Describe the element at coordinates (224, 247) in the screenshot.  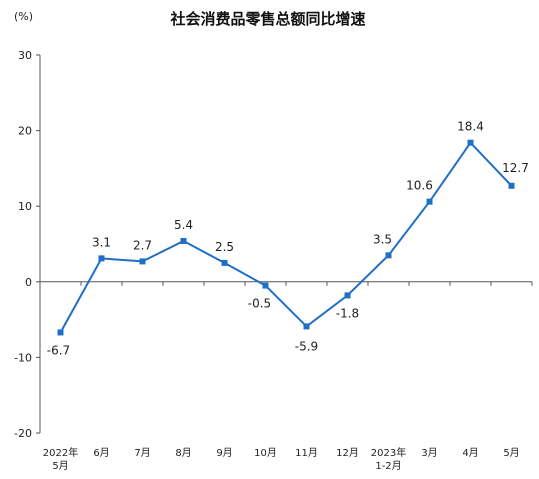
I see `data-label: 2.5` at that location.